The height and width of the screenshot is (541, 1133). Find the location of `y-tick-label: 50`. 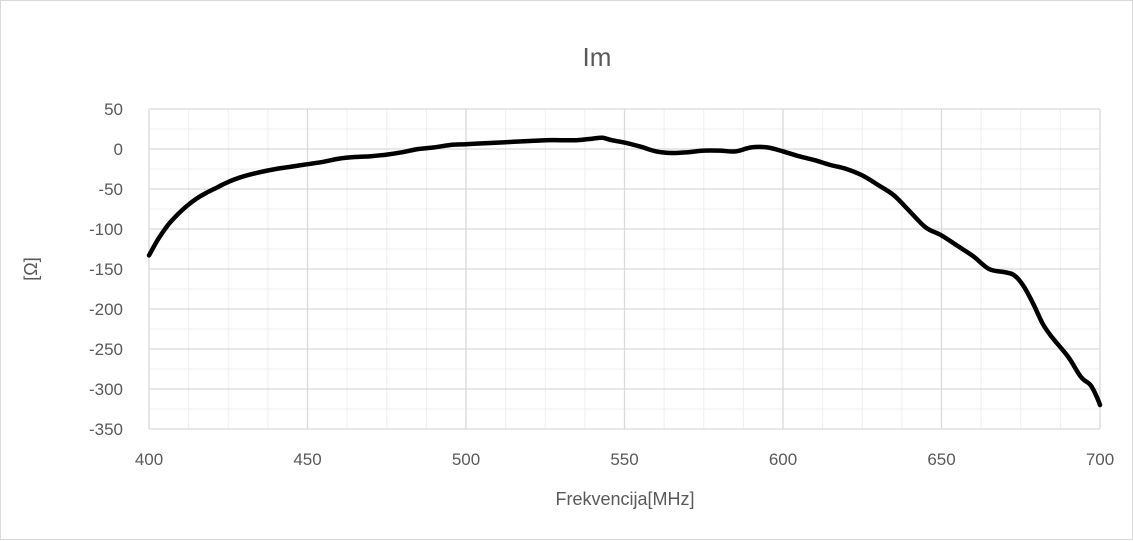

y-tick-label: 50 is located at coordinates (113, 109).